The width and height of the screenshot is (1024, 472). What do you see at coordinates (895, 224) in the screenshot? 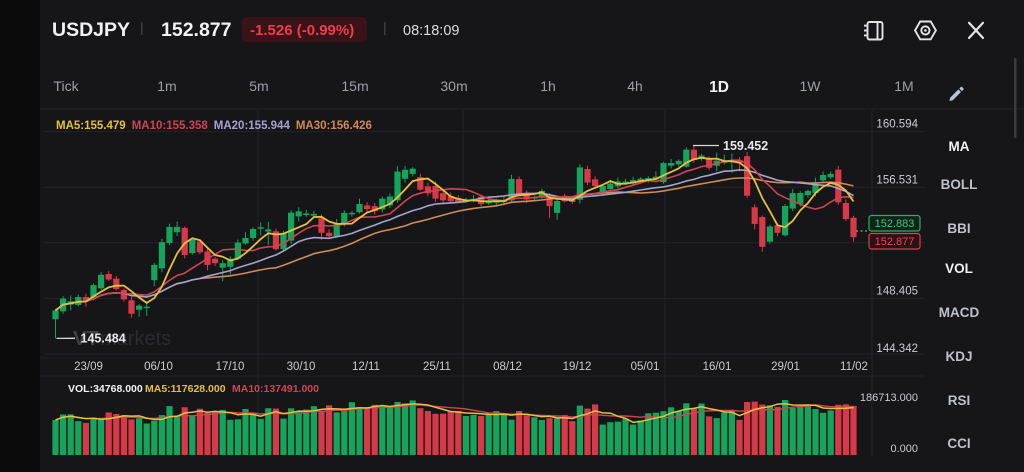
I see `svg-text: 152.883` at bounding box center [895, 224].